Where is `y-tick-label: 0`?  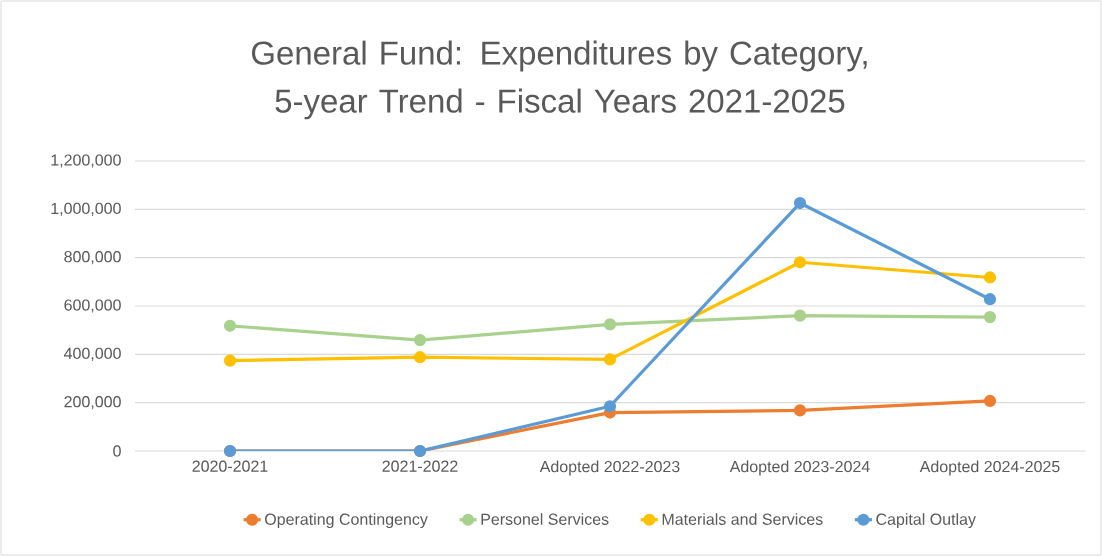
y-tick-label: 0 is located at coordinates (117, 451).